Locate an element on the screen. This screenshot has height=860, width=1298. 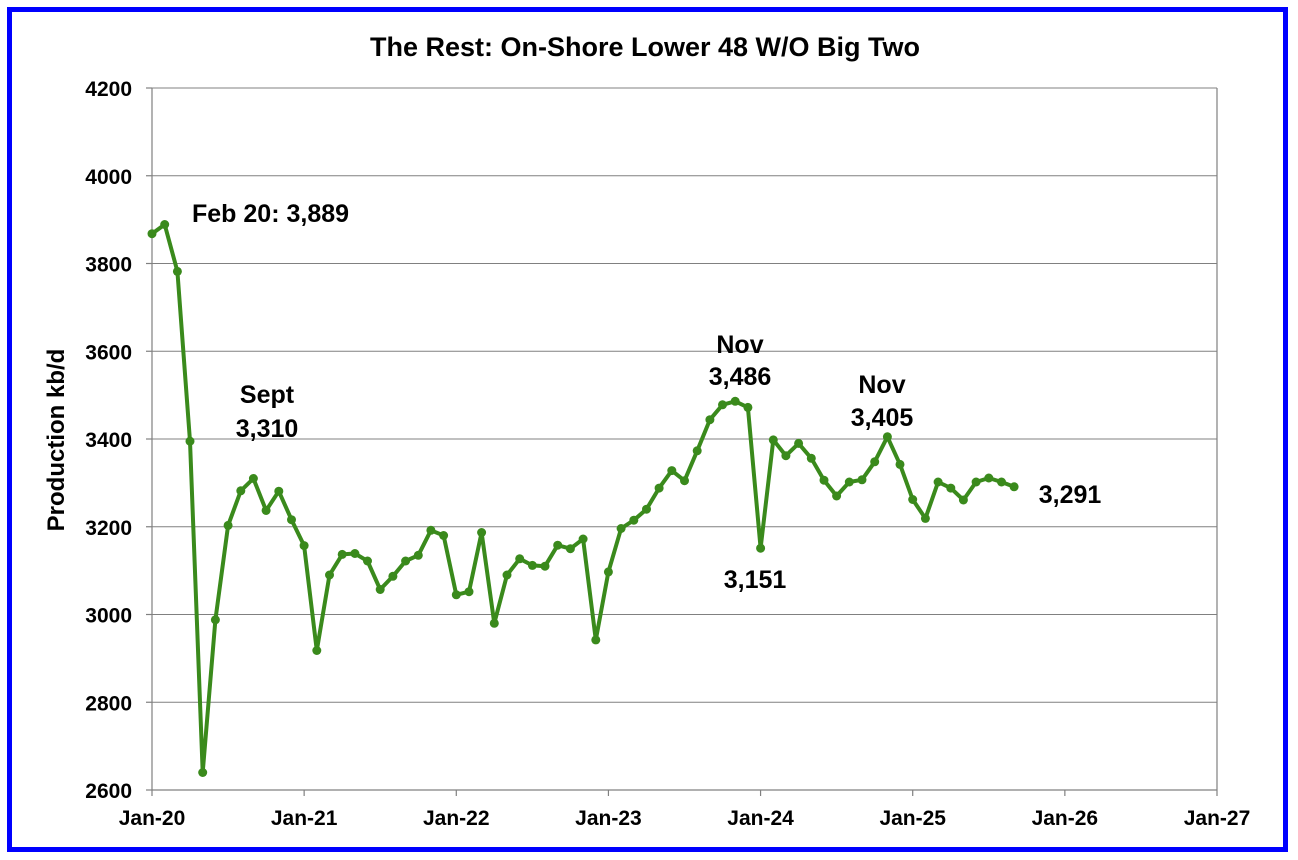
annotation-label: Feb 20: 3,889 is located at coordinates (270, 214).